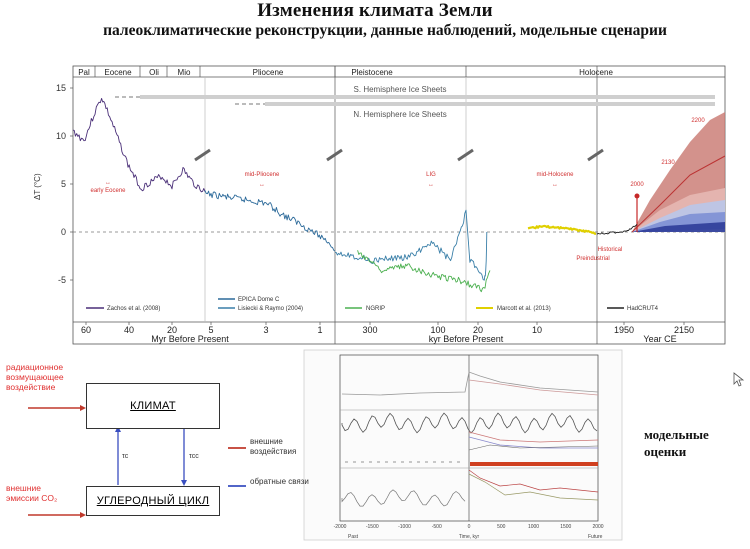  Describe the element at coordinates (369, 330) in the screenshot. I see `x-tick-label: 300` at that location.